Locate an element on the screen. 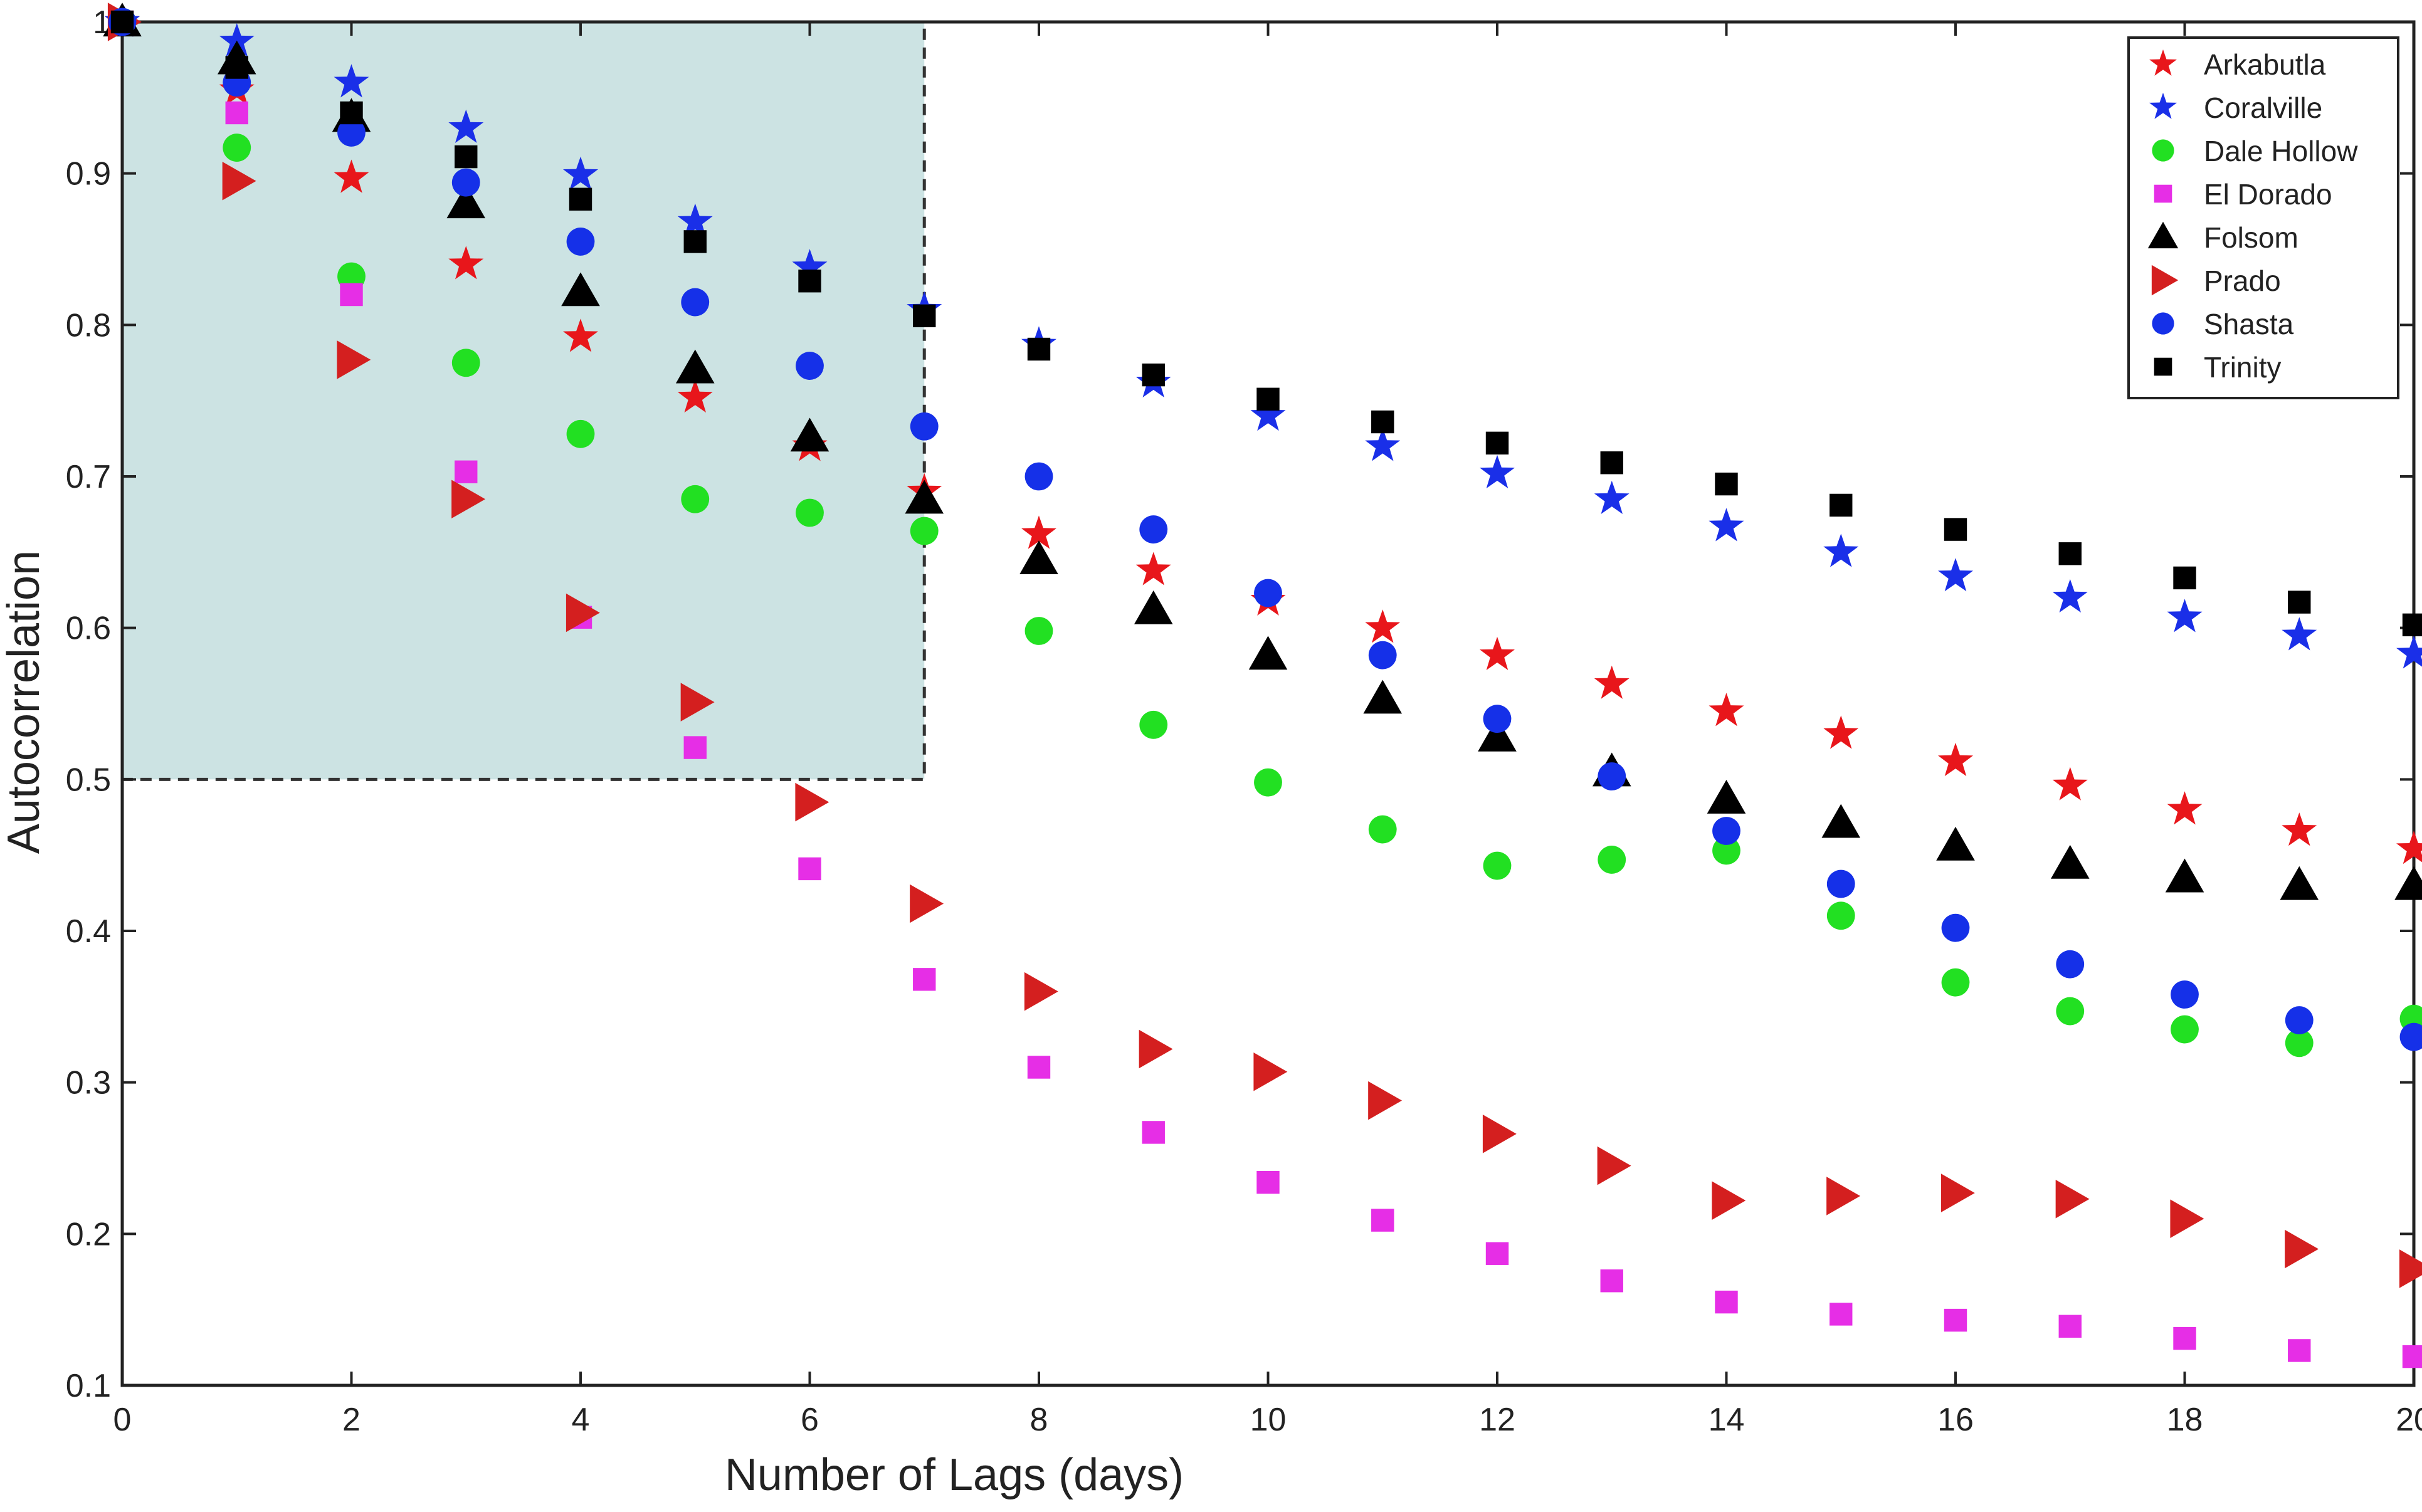 The width and height of the screenshot is (2422, 1512). x-tick-label: 10 is located at coordinates (1268, 1420).